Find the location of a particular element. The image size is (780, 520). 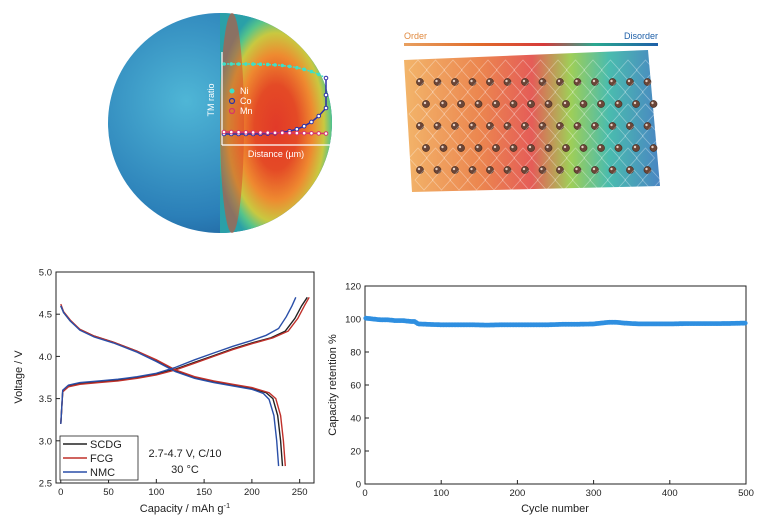

y-tick-label: 5.0 is located at coordinates (45, 273).